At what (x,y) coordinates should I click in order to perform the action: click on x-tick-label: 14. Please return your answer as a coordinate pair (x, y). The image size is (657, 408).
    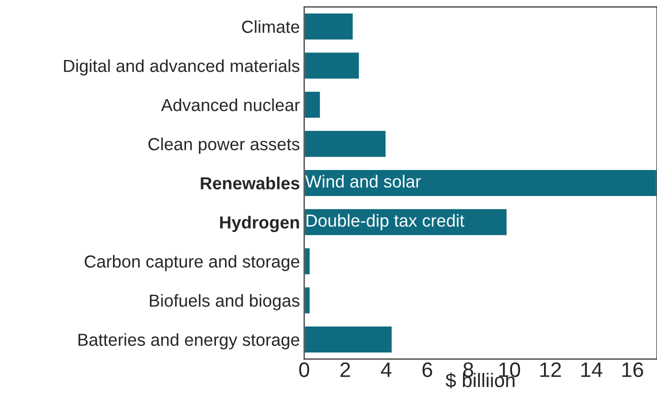
    Looking at the image, I should click on (591, 369).